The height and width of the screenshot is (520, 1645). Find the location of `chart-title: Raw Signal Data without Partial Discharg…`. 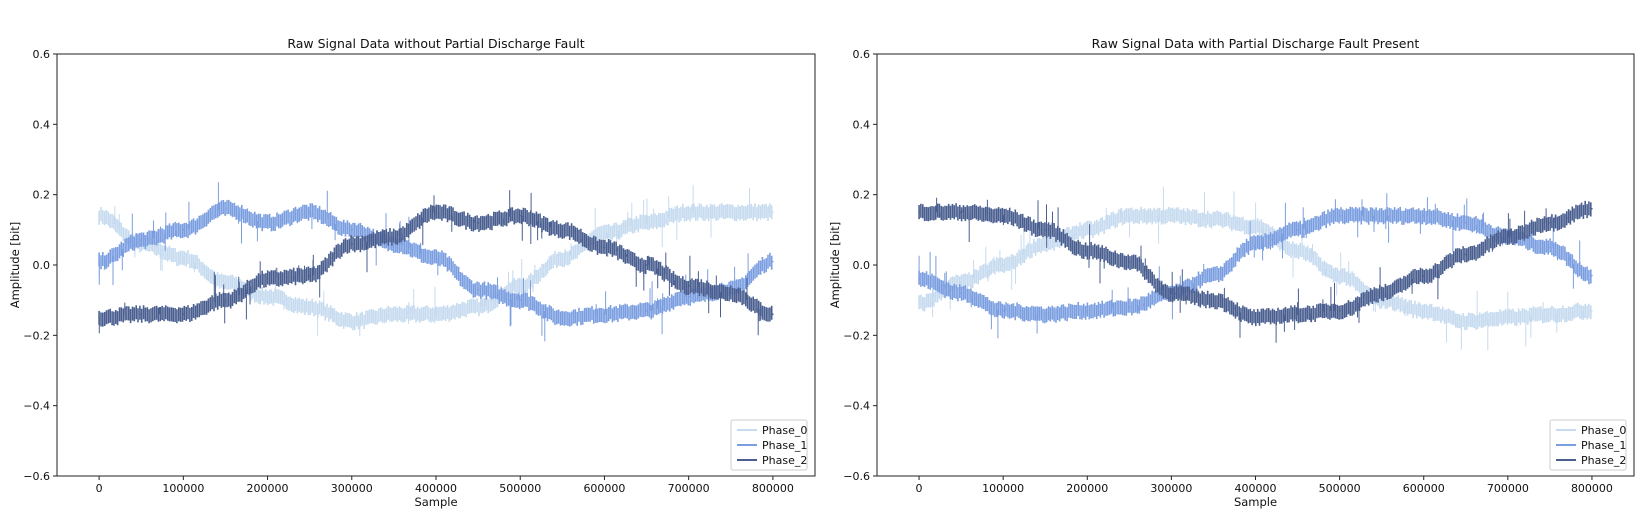

chart-title: Raw Signal Data without Partial Discharg… is located at coordinates (435, 43).